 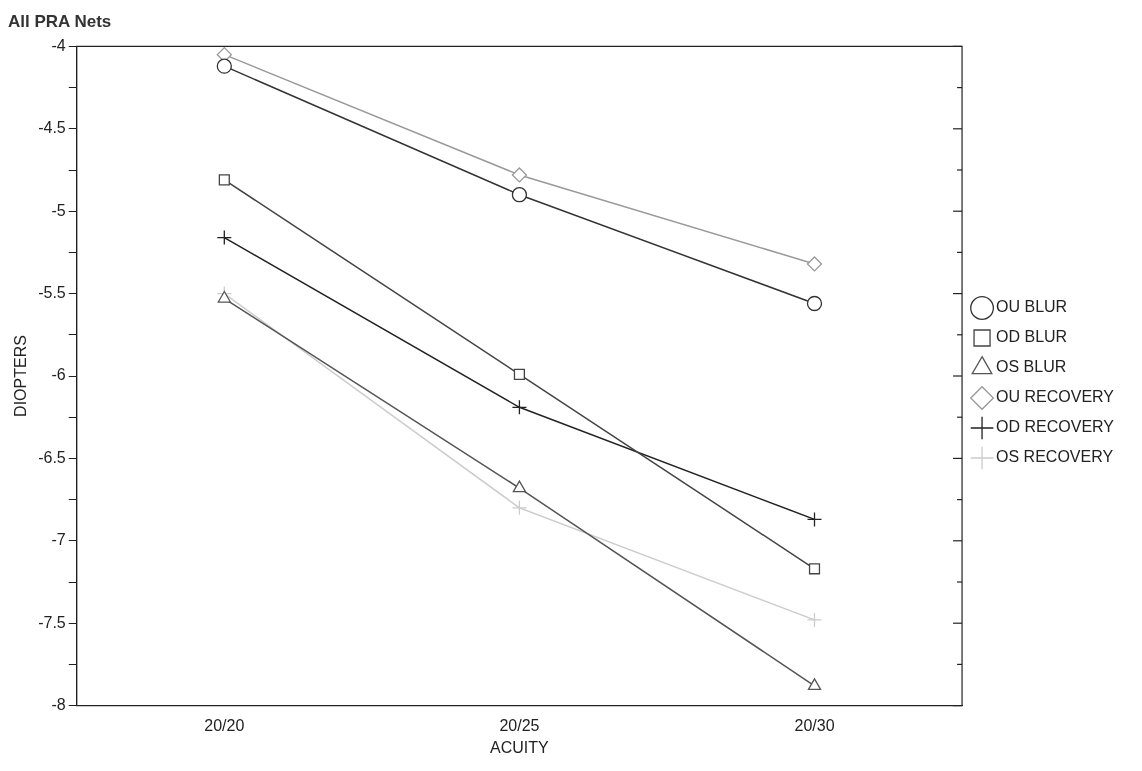 What do you see at coordinates (1055, 427) in the screenshot?
I see `legend-label: OD RECOVERY` at bounding box center [1055, 427].